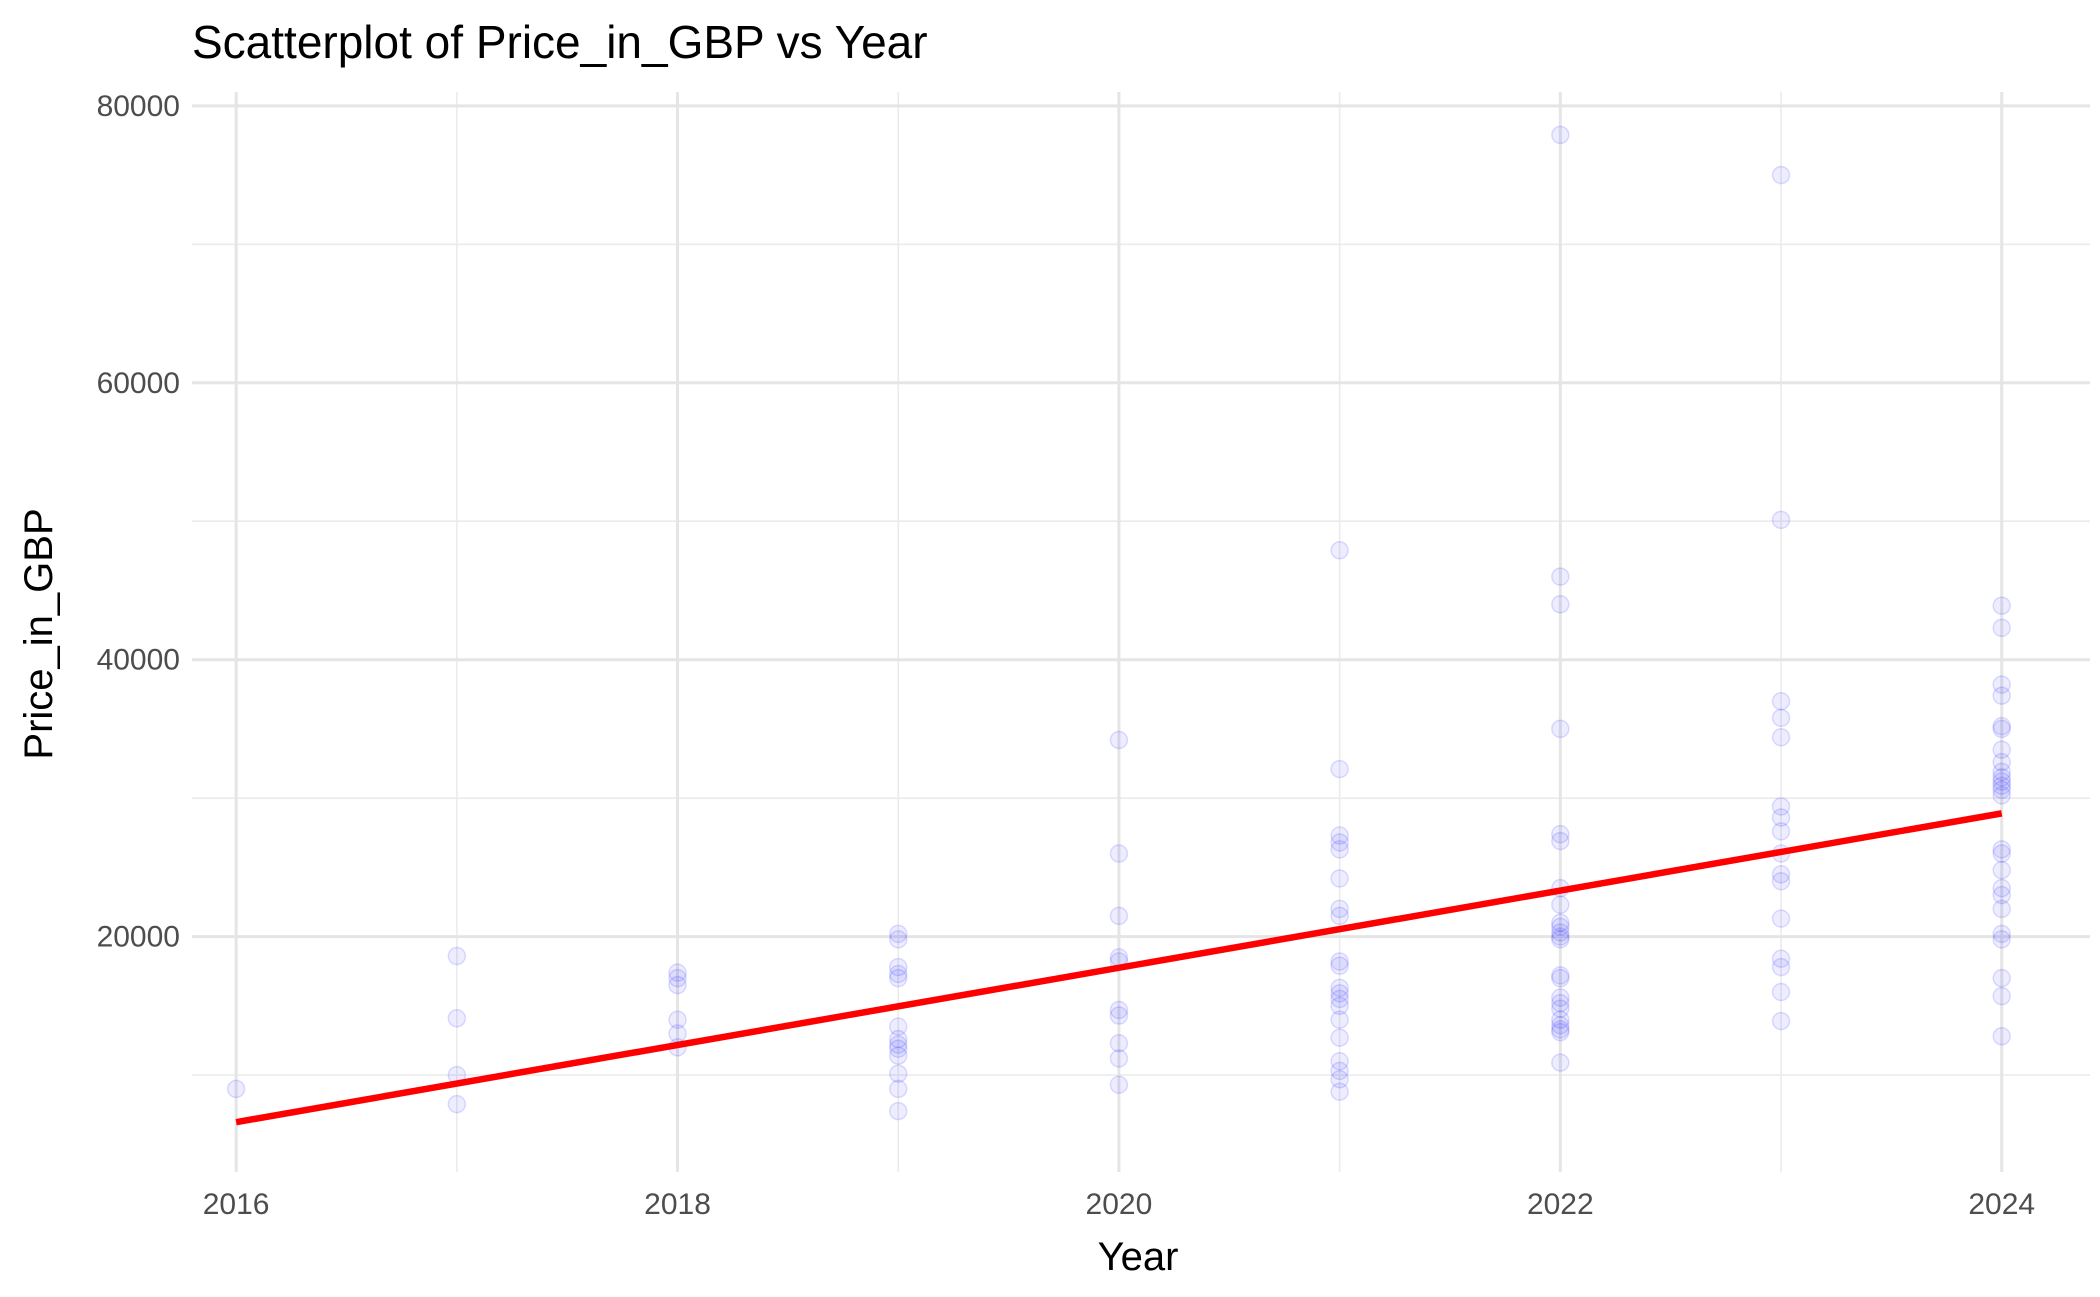 Image resolution: width=2100 pixels, height=1297 pixels. Describe the element at coordinates (236, 1204) in the screenshot. I see `x-tick-label: 2016` at that location.